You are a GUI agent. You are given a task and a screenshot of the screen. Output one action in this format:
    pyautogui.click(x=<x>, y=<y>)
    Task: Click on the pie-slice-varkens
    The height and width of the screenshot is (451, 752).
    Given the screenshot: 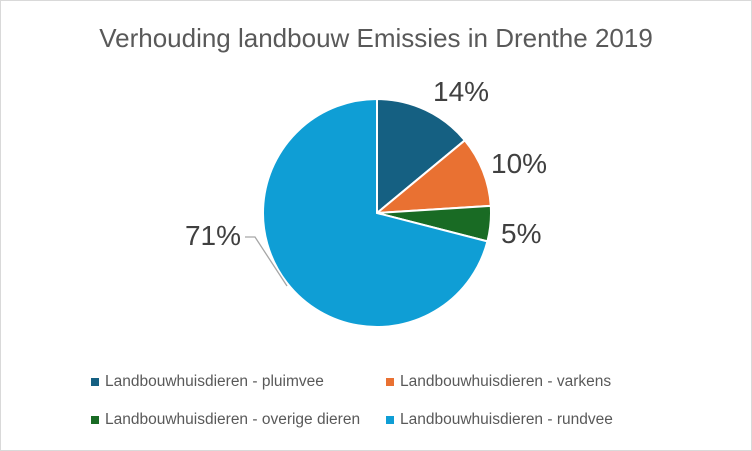 What is the action you would take?
    pyautogui.click(x=432, y=176)
    